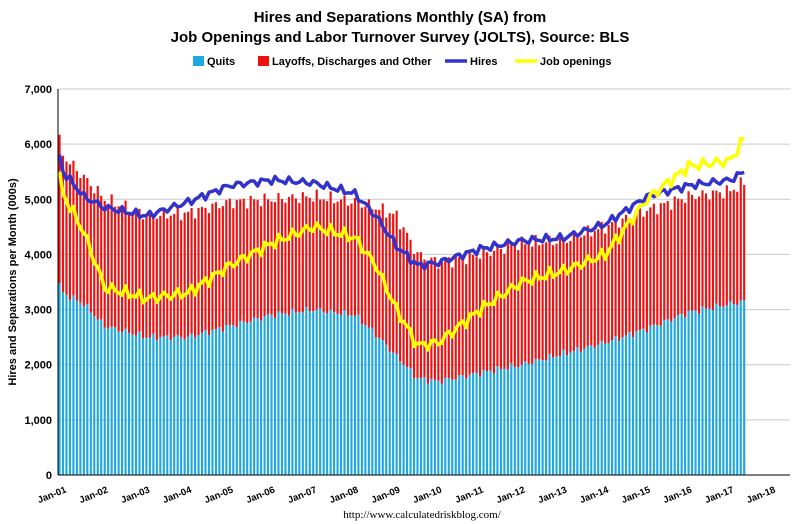 The width and height of the screenshot is (800, 524). I want to click on legend-label: Hires, so click(484, 62).